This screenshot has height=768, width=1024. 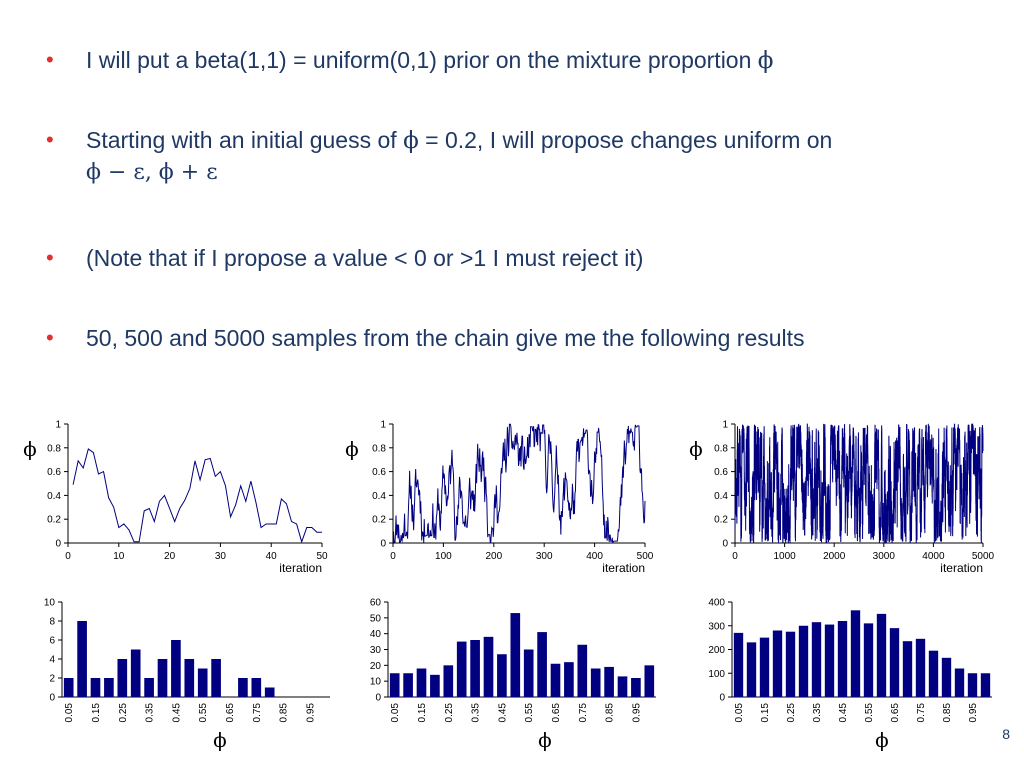 What do you see at coordinates (610, 713) in the screenshot?
I see `x-tick-label: 0.85` at bounding box center [610, 713].